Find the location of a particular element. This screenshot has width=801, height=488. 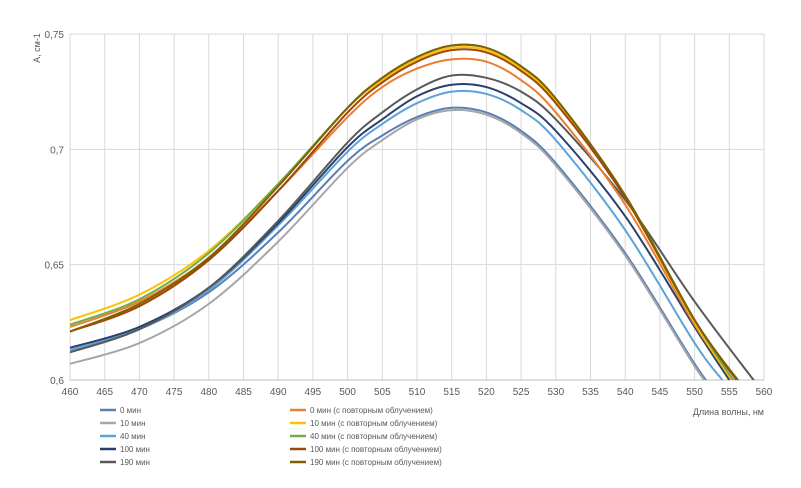

x-axis-label: Длина волны, нм is located at coordinates (728, 412).